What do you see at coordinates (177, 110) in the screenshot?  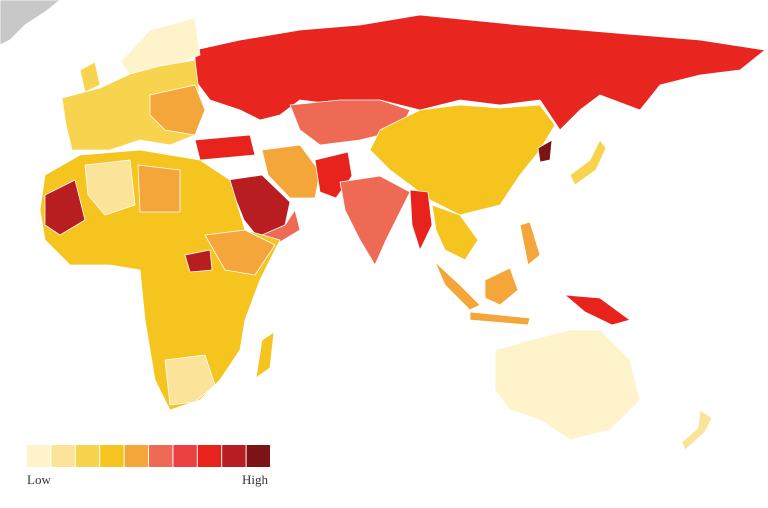 I see `eastern-europe` at bounding box center [177, 110].